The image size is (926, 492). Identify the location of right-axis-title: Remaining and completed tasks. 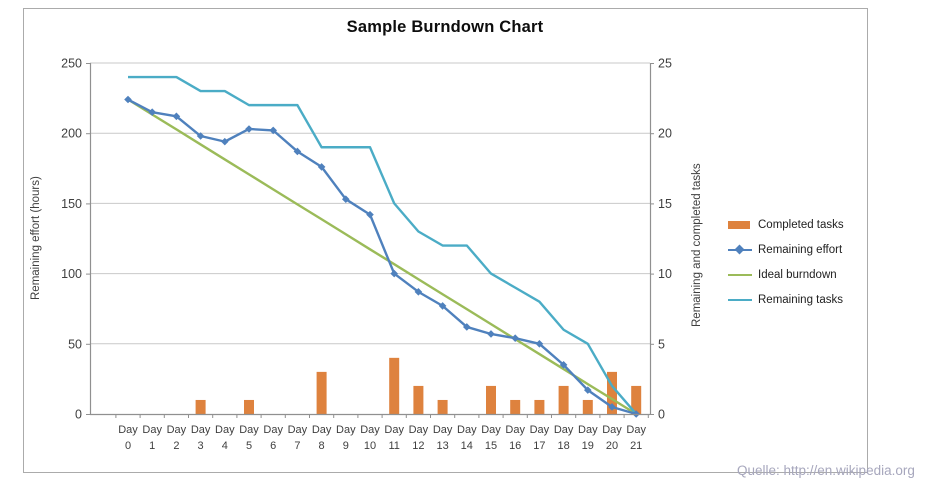
(697, 245).